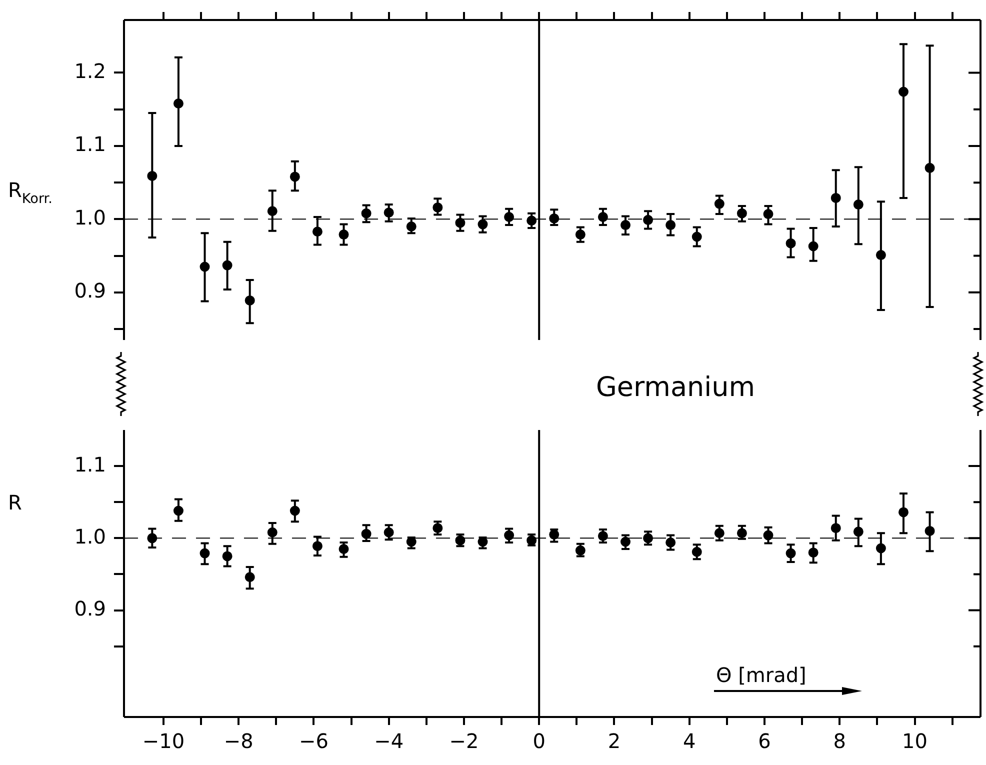 The width and height of the screenshot is (986, 765). I want to click on x-tick-label: 2, so click(614, 741).